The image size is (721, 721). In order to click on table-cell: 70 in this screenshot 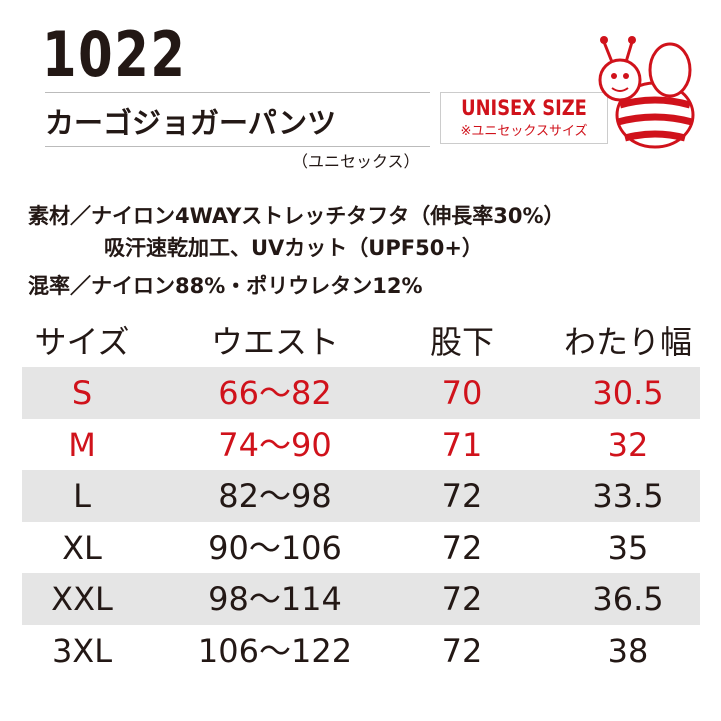, I will do `click(462, 393)`.